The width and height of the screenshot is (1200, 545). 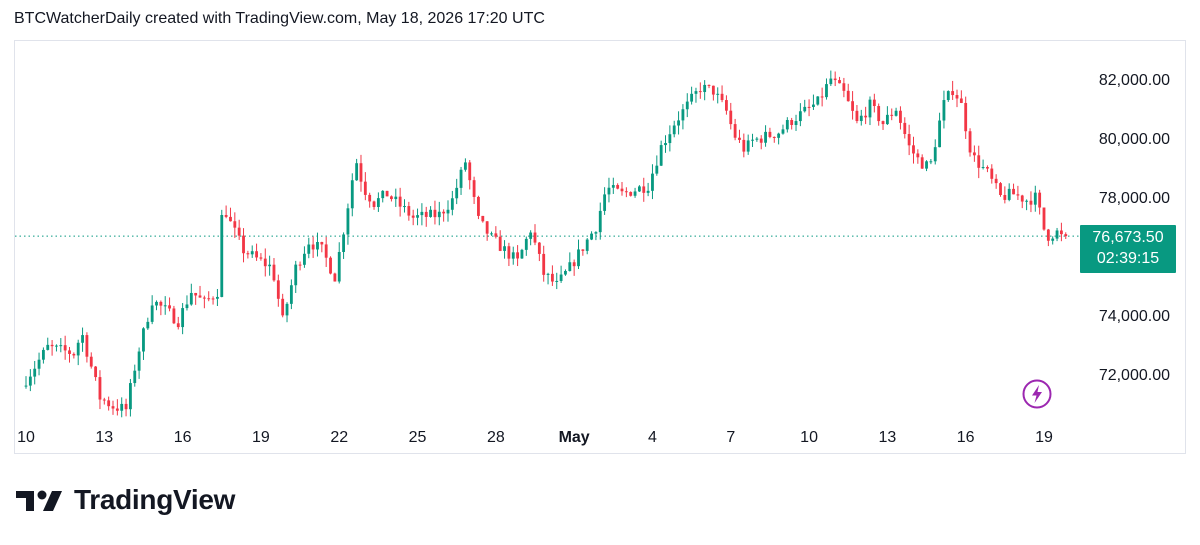 I want to click on x-tick-label: 13, so click(x=104, y=437).